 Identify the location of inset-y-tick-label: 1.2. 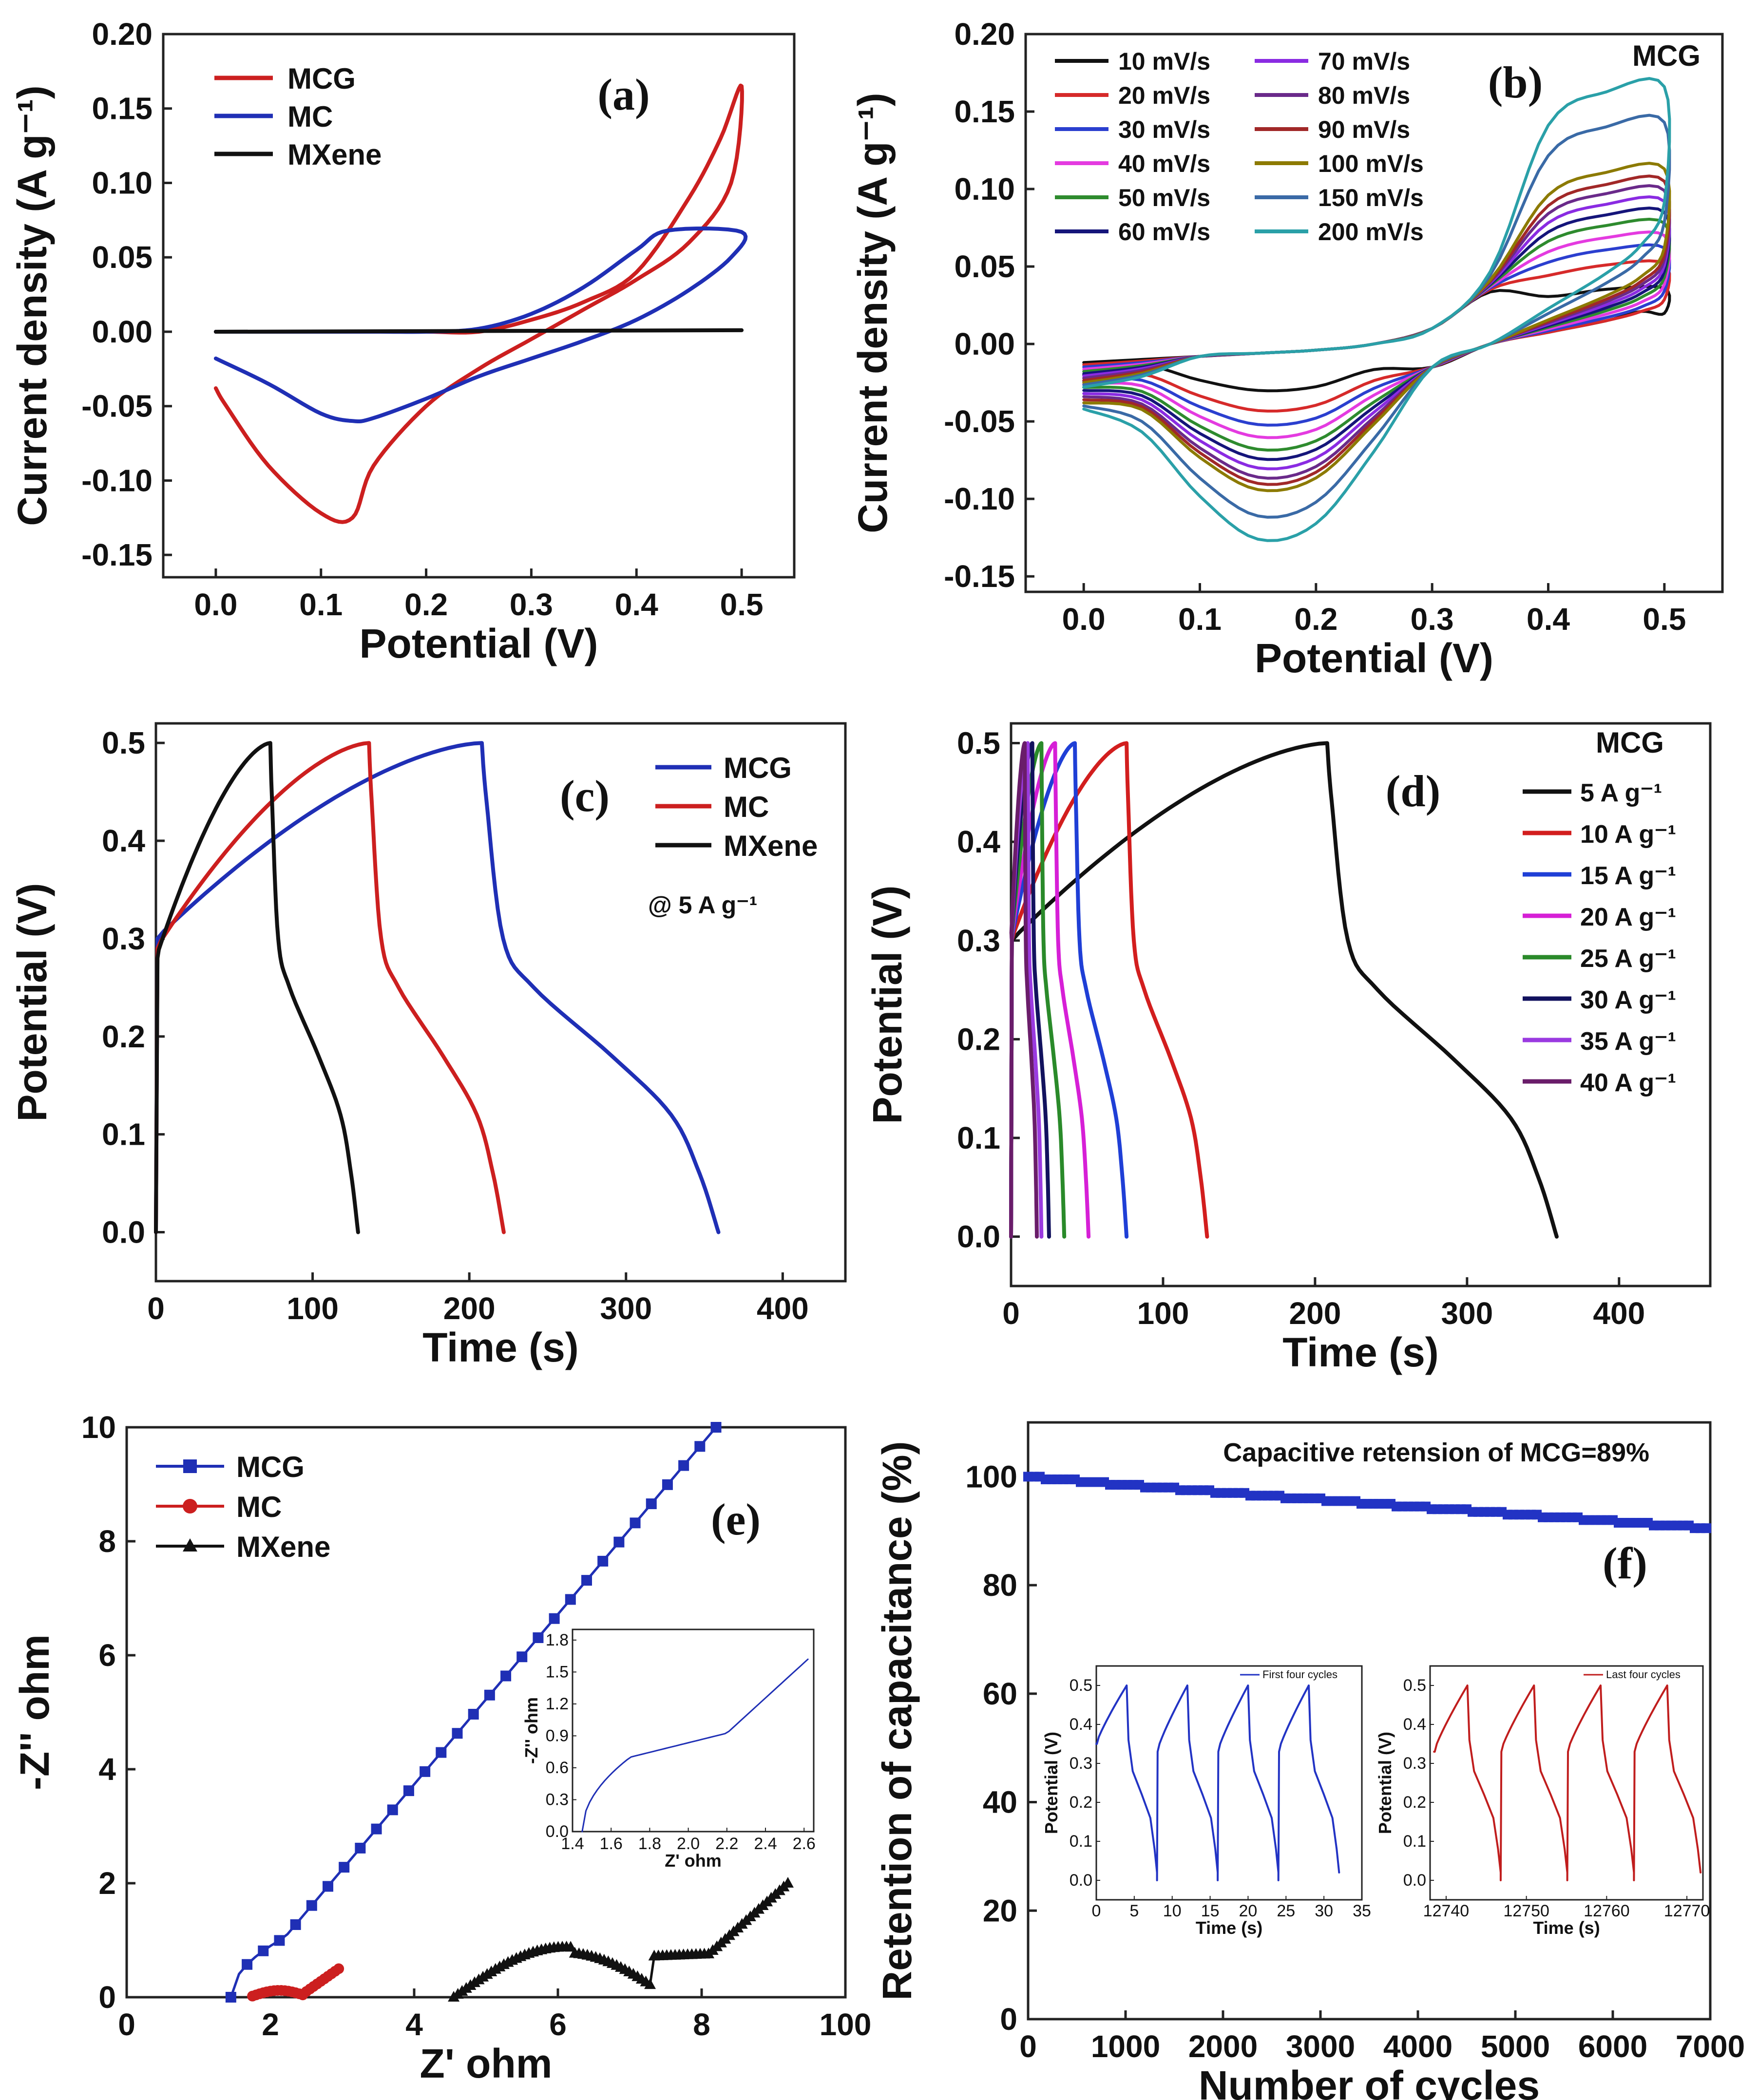
(557, 1704).